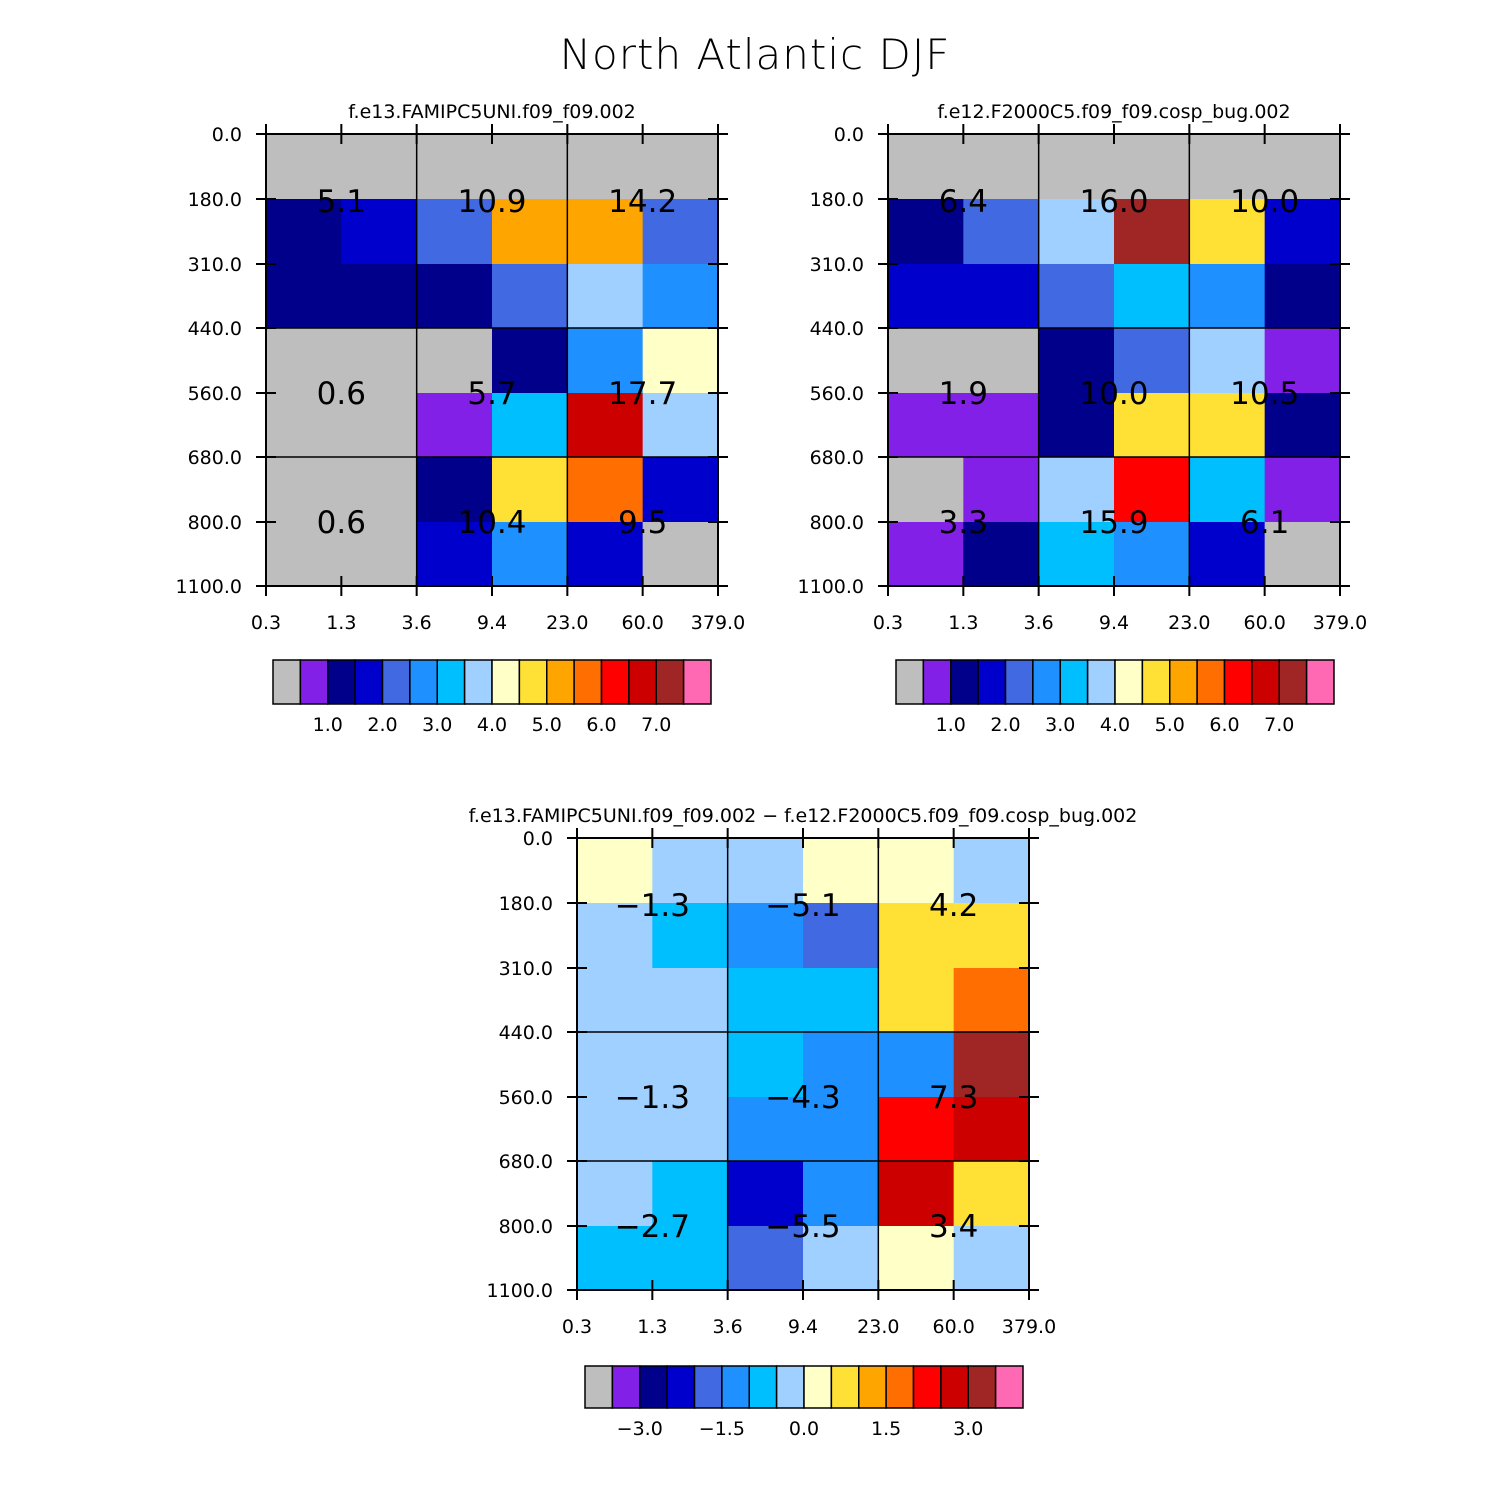  Describe the element at coordinates (802, 906) in the screenshot. I see `panel-3-value-label: −5.1` at that location.